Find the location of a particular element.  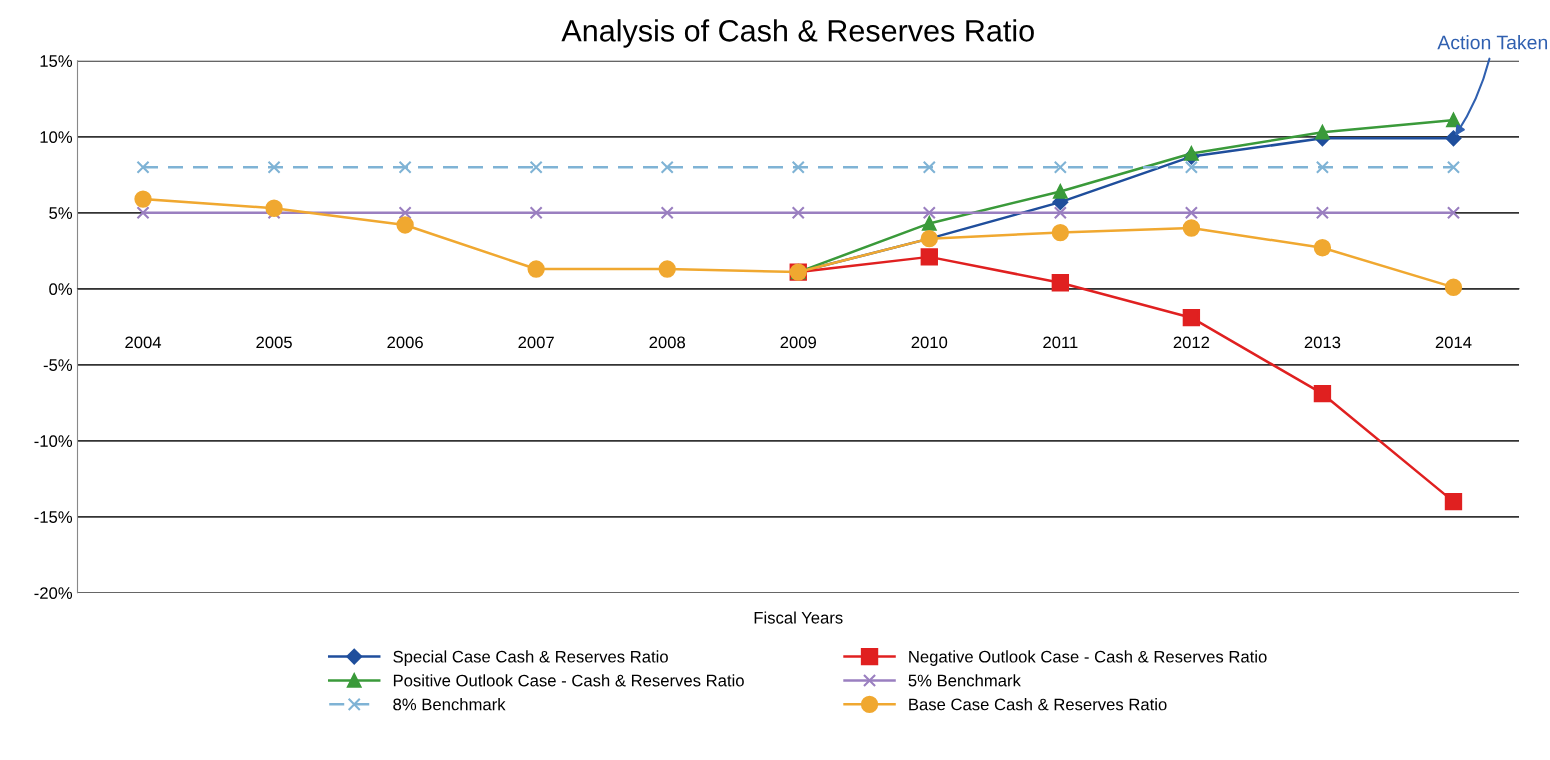

chart-title: Analysis of Cash & Reserves Ratio is located at coordinates (797, 33).